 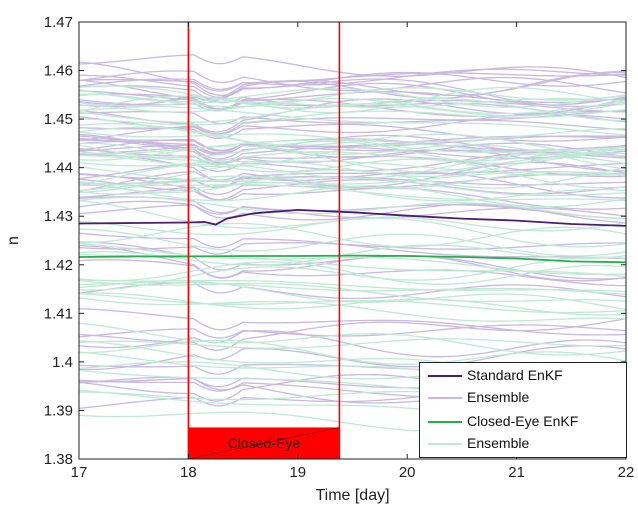 I want to click on x-tick-label: 21, so click(x=516, y=472).